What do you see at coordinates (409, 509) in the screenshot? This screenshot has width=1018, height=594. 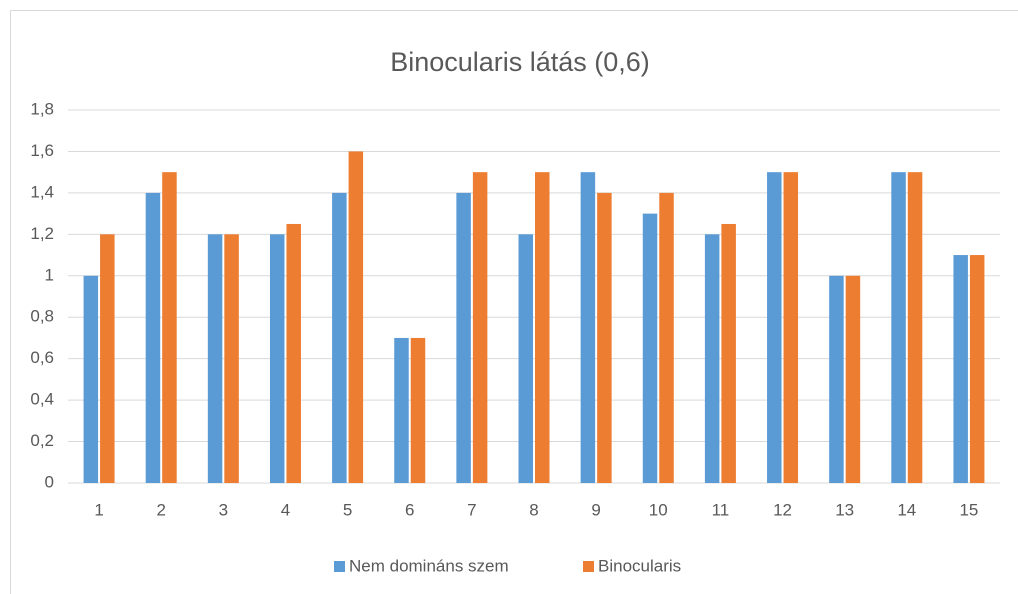 I see `x-tick-label: 6` at bounding box center [409, 509].